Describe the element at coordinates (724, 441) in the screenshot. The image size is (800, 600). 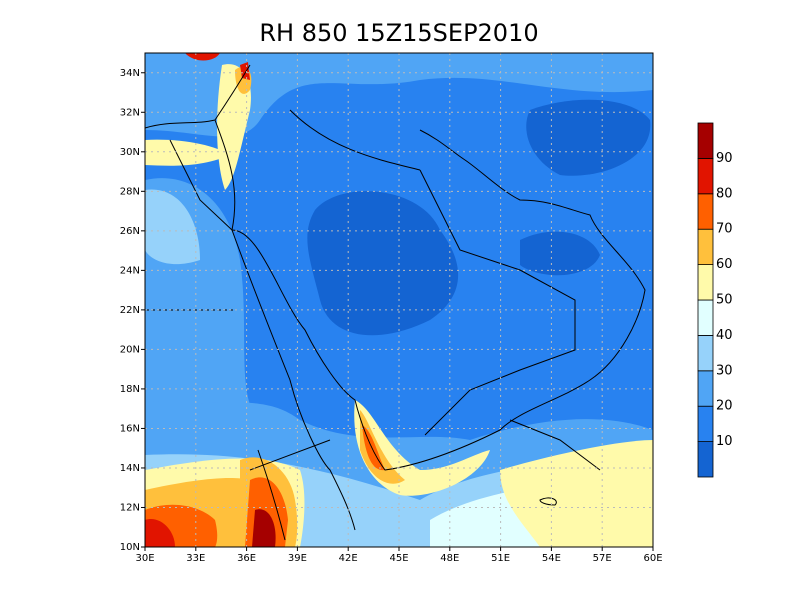
I see `colorbar-label: 10` at that location.